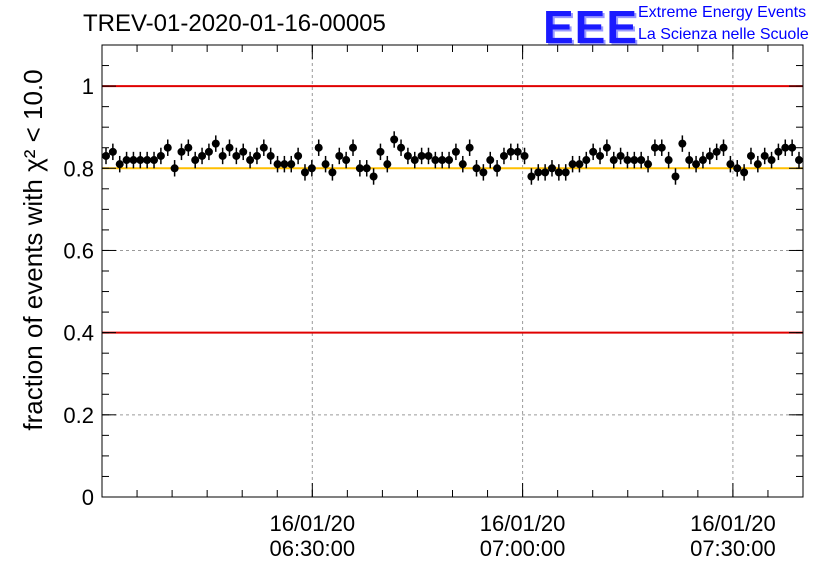 The image size is (836, 572). What do you see at coordinates (78, 250) in the screenshot?
I see `y-tick-label: 0.6` at bounding box center [78, 250].